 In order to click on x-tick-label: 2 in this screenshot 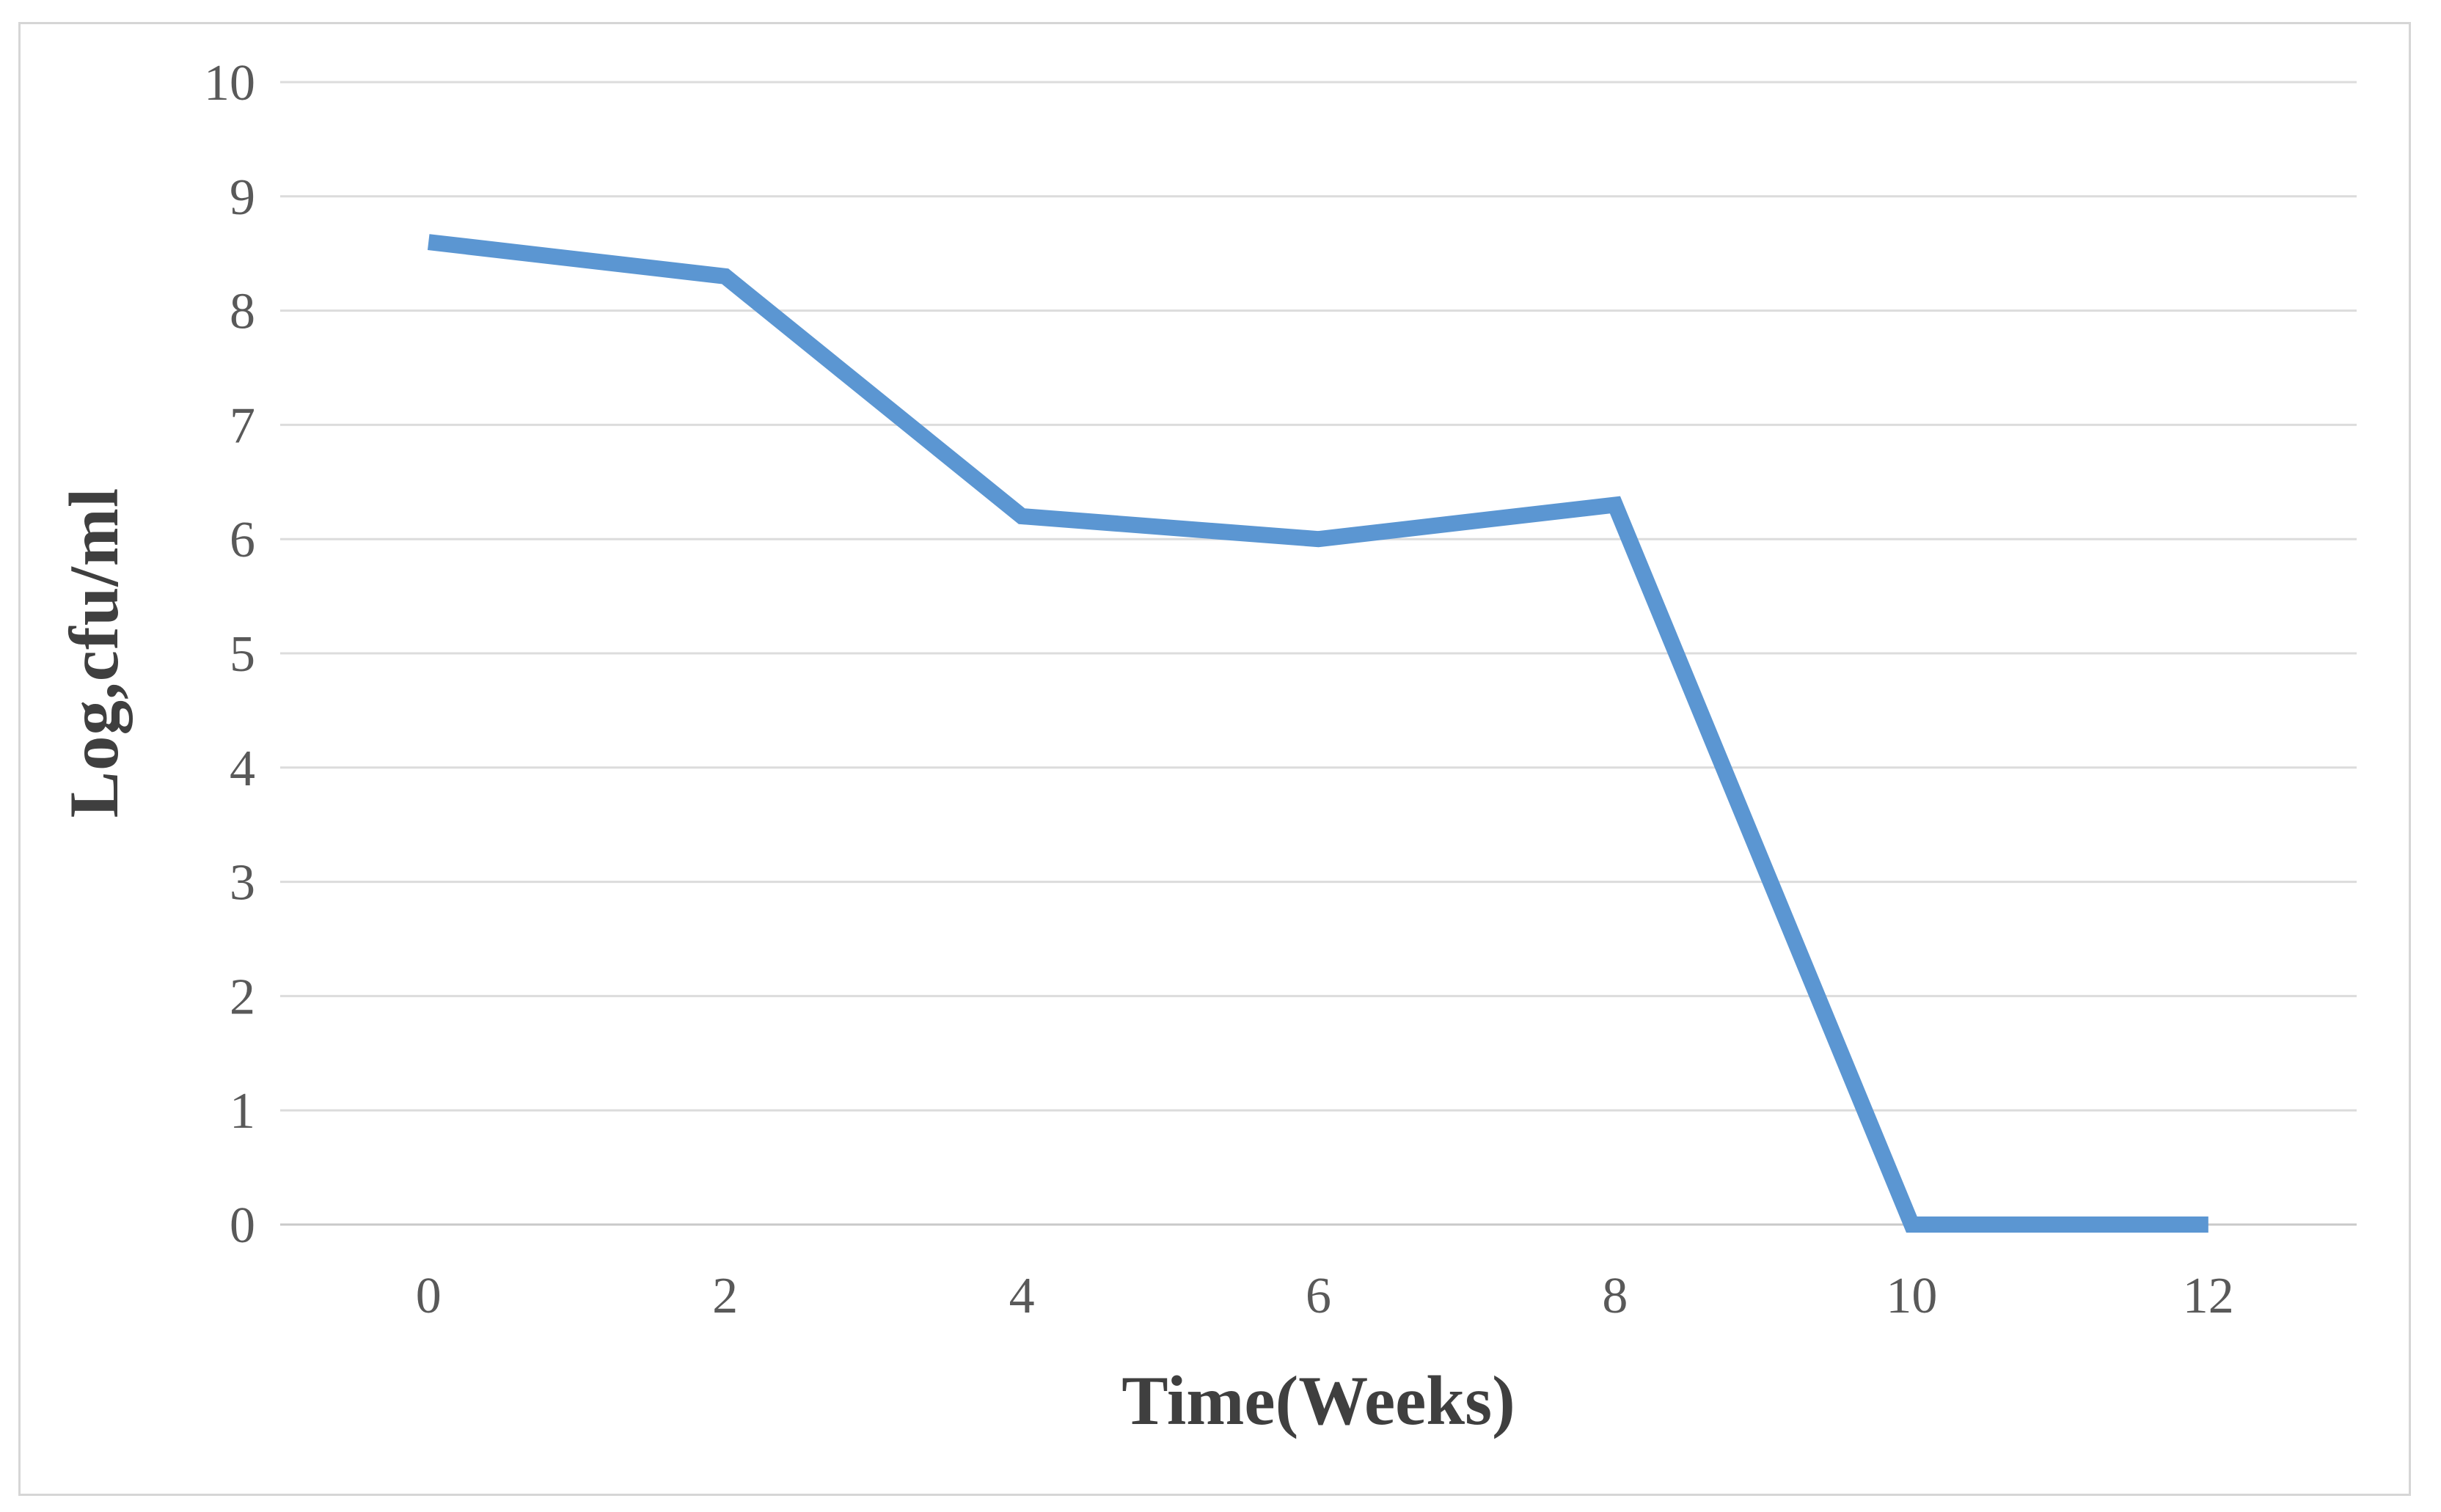, I will do `click(725, 1296)`.